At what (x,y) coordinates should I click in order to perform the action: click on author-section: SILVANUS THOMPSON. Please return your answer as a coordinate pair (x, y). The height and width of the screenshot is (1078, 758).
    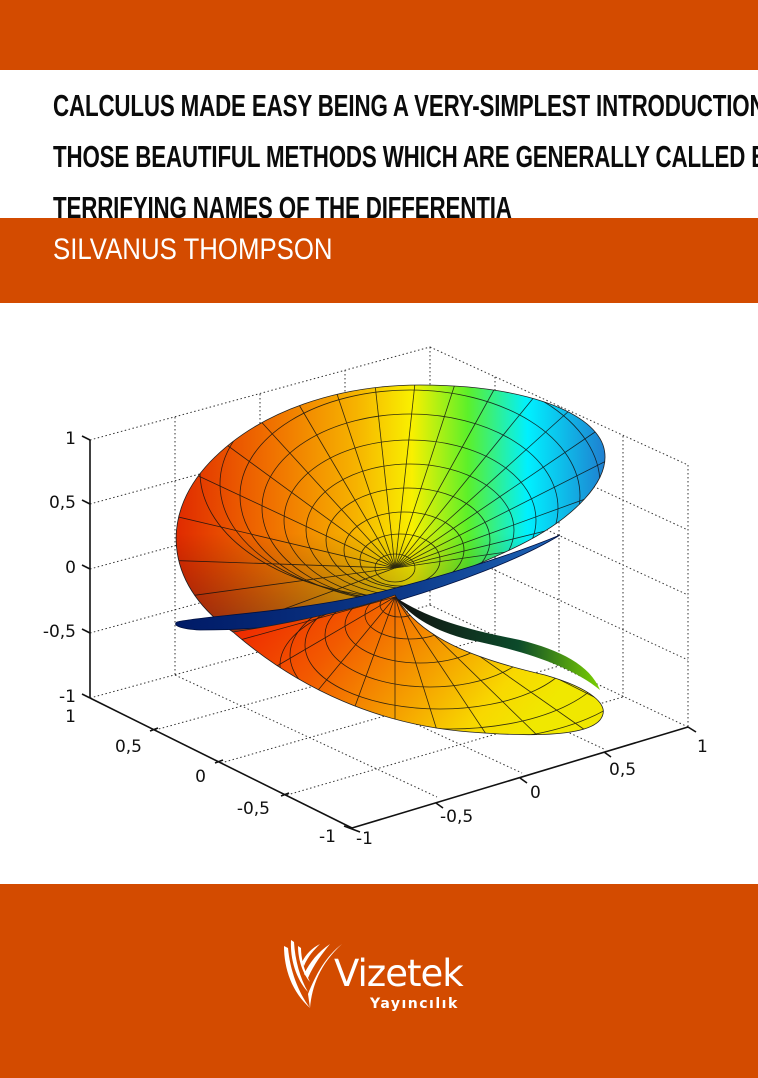
    Looking at the image, I should click on (379, 260).